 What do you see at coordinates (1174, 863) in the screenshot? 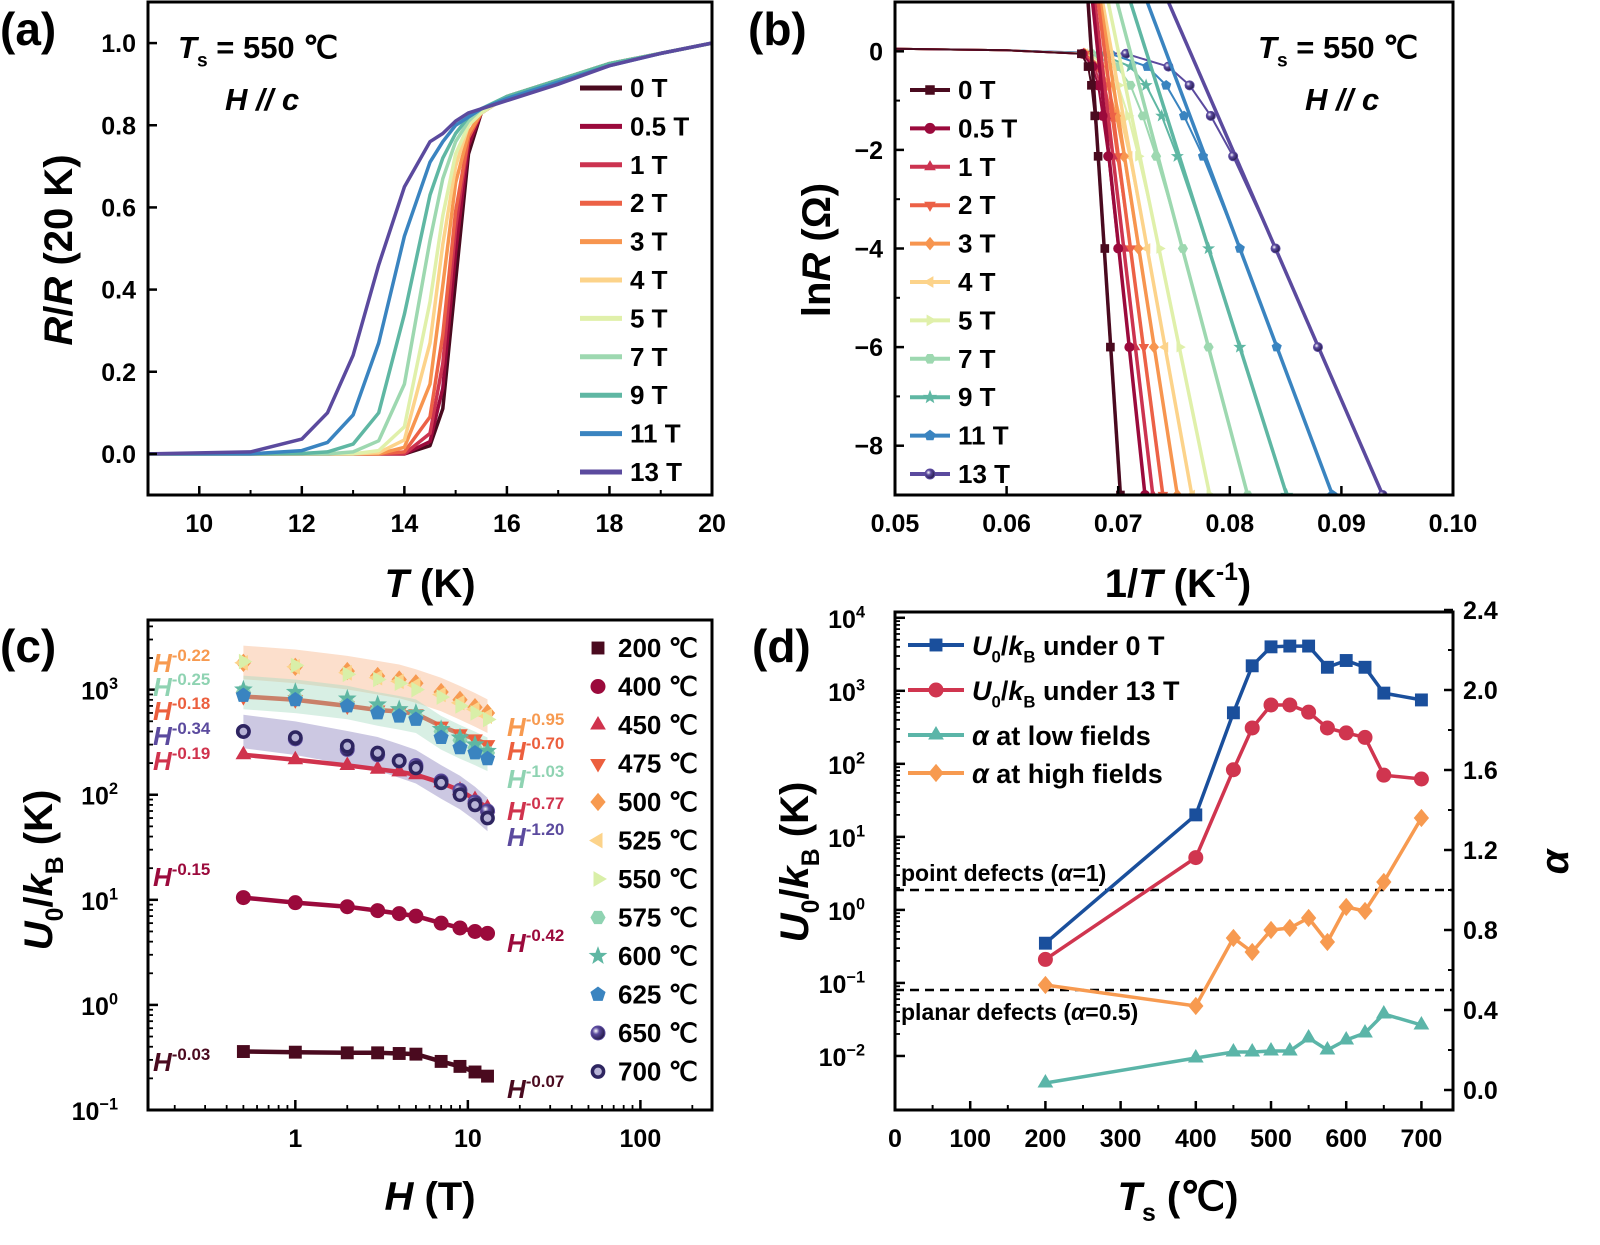
I see `series-group` at bounding box center [1174, 863].